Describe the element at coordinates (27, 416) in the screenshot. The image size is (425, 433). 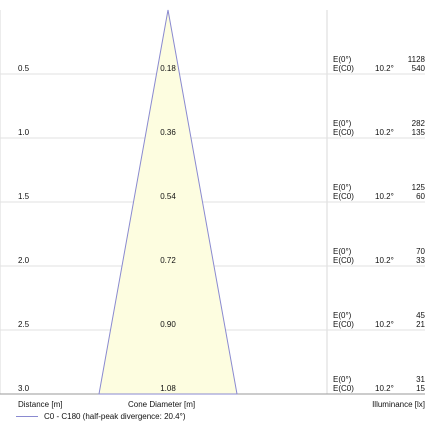
I see `legend-line-icon` at that location.